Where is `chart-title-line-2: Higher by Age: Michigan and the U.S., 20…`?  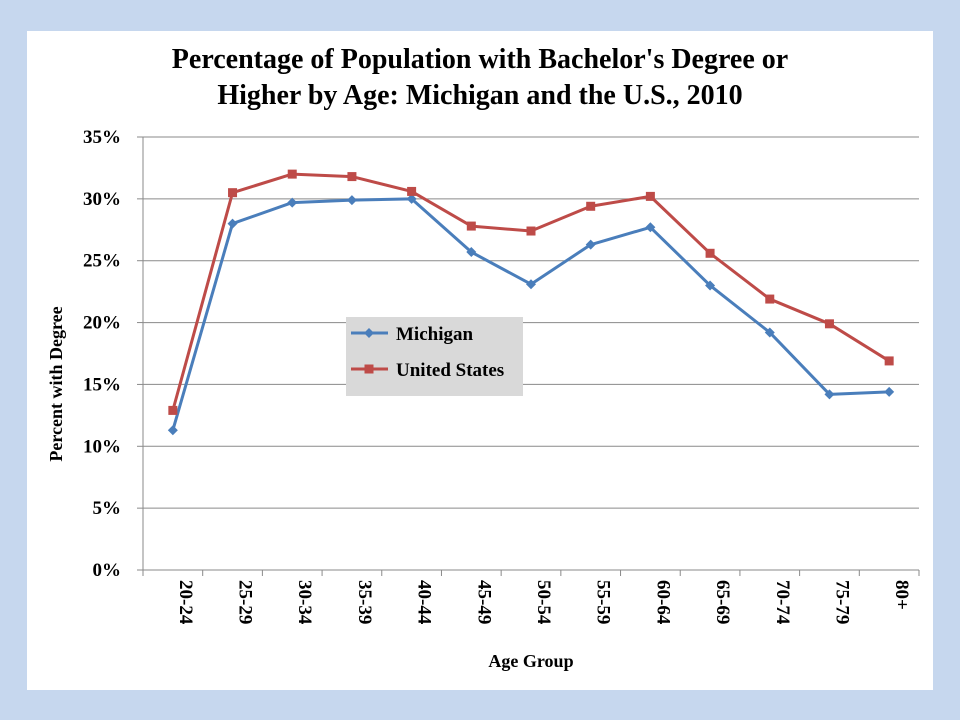 chart-title-line-2: Higher by Age: Michigan and the U.S., 20… is located at coordinates (479, 95).